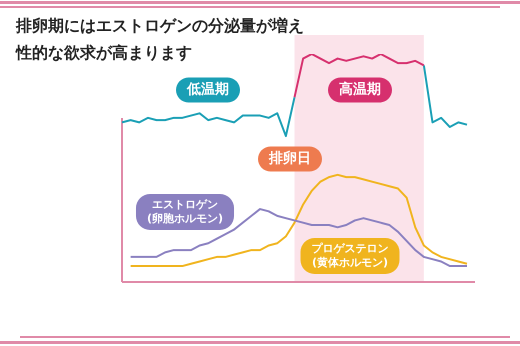 The width and height of the screenshot is (520, 346). I want to click on annotation: 高温期, so click(360, 89).